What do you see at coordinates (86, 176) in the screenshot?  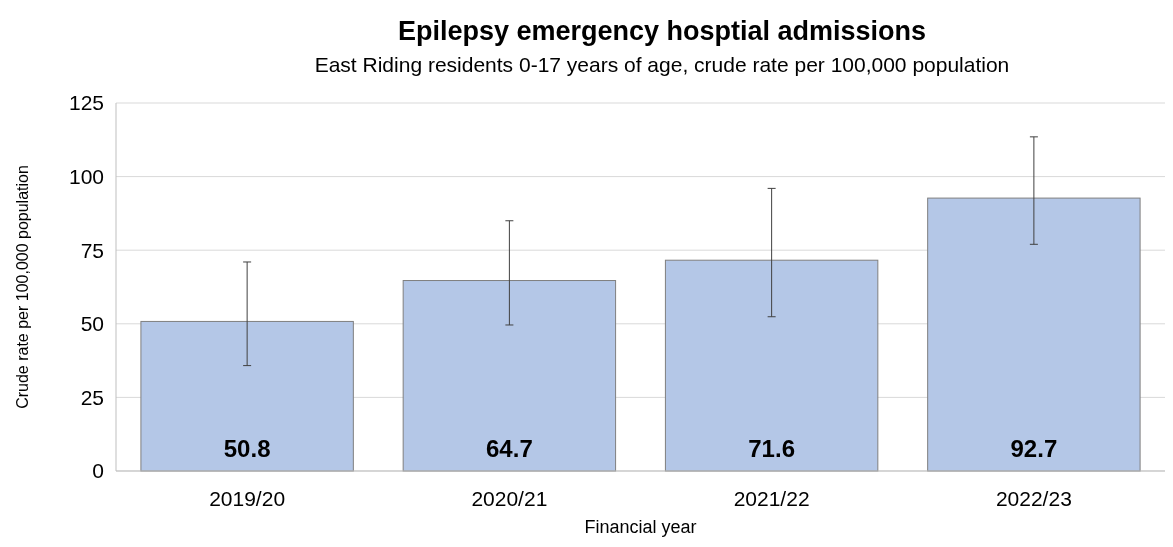 I see `y-tick-label: 100` at bounding box center [86, 176].